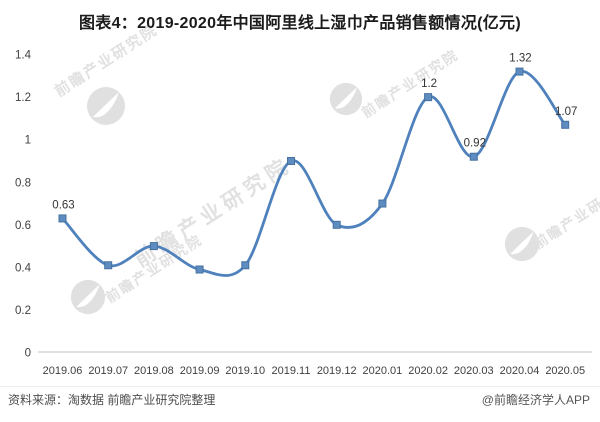 This screenshot has height=422, width=600. I want to click on x-axis-label: 2019.07, so click(108, 371).